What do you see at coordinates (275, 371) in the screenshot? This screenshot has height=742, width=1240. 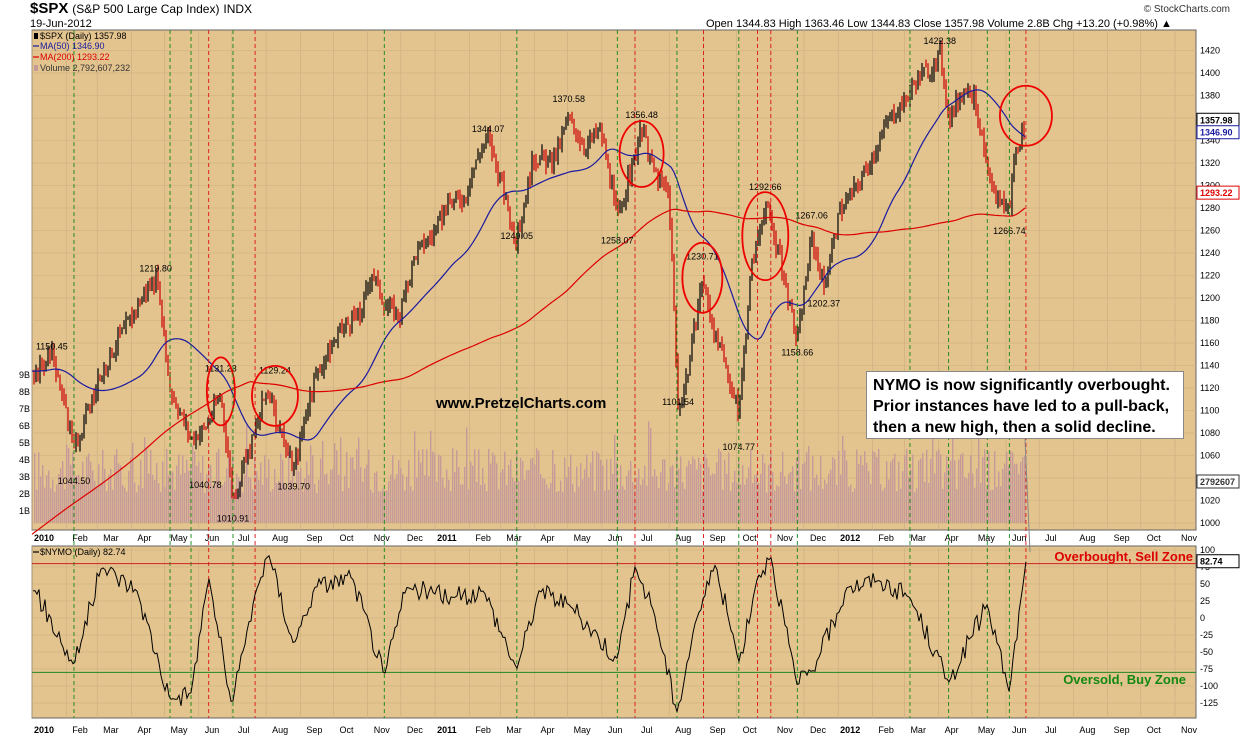 I see `price-label: 1129.24` at bounding box center [275, 371].